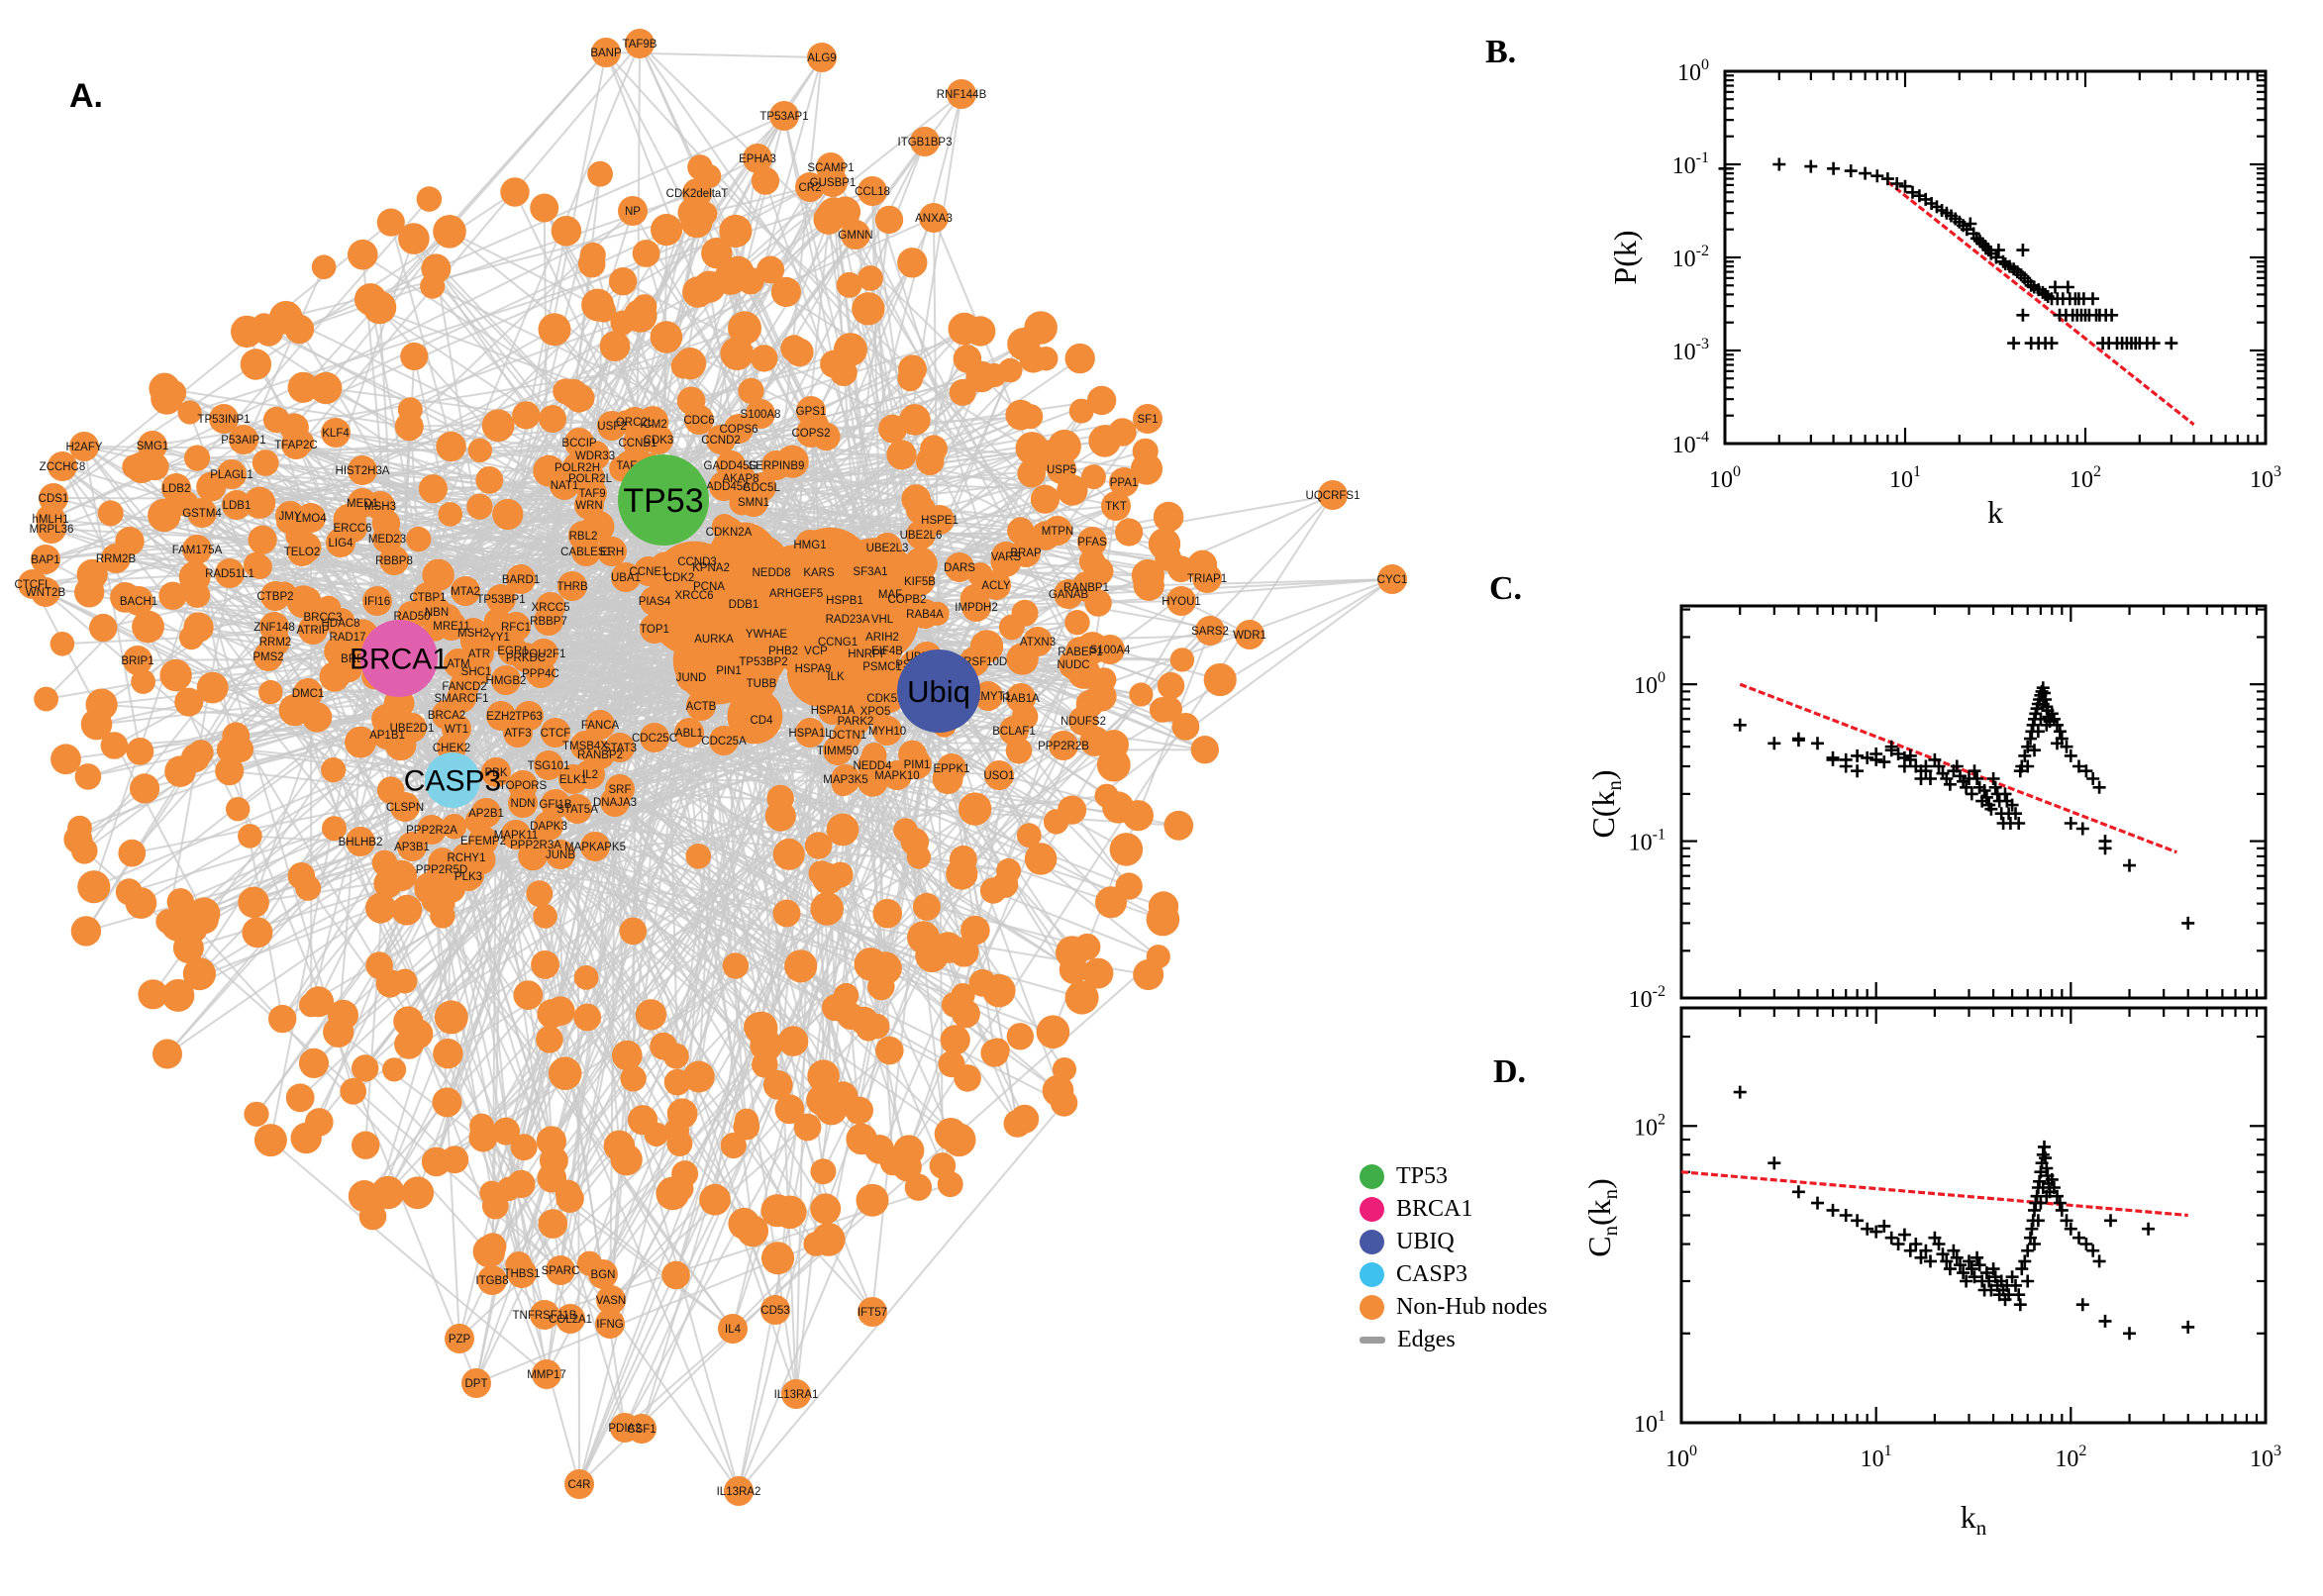  Describe the element at coordinates (834, 183) in the screenshot. I see `network-node-label: GUSBP1` at that location.